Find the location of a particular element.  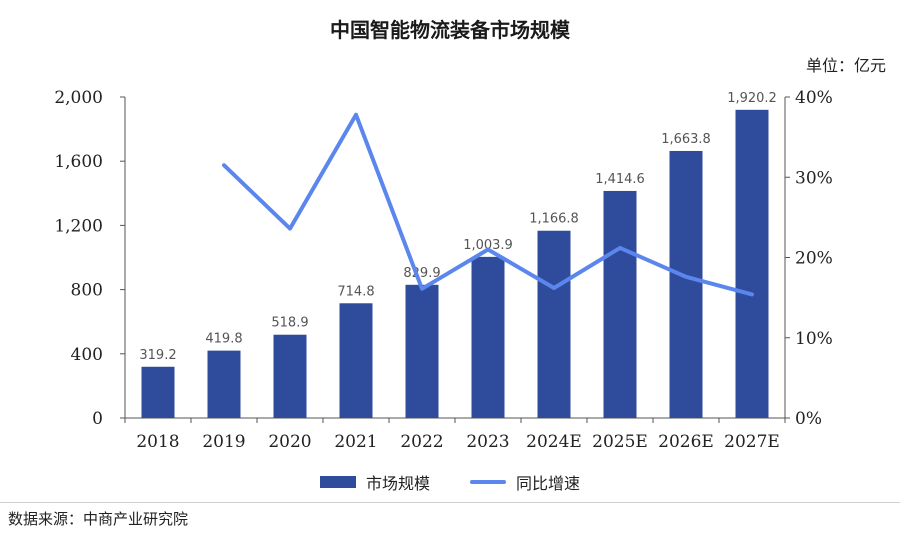

x-tick-label: 2024E is located at coordinates (554, 442).